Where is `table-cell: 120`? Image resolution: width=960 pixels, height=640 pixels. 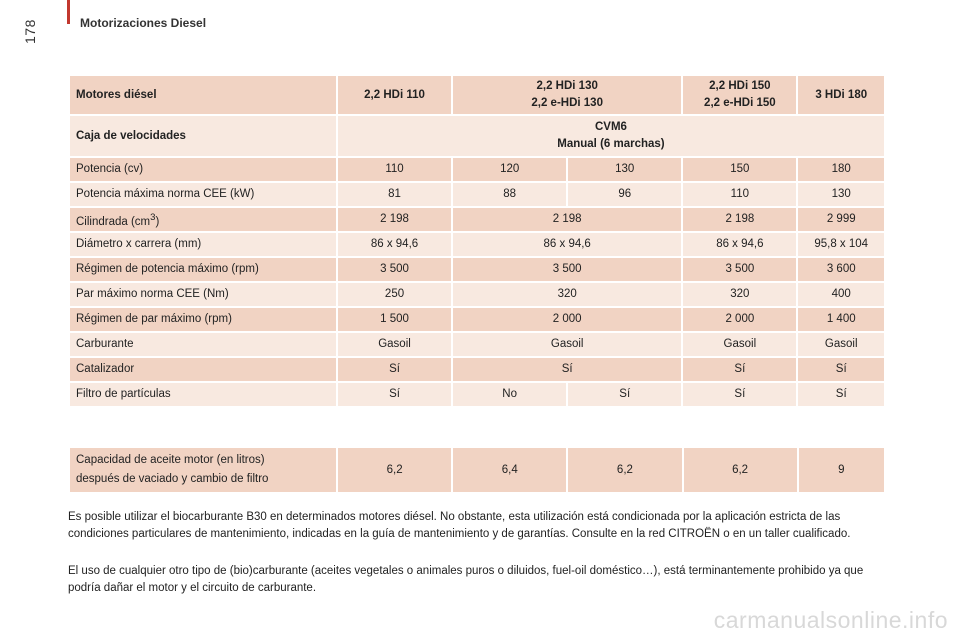
table-cell: 120 is located at coordinates (510, 169).